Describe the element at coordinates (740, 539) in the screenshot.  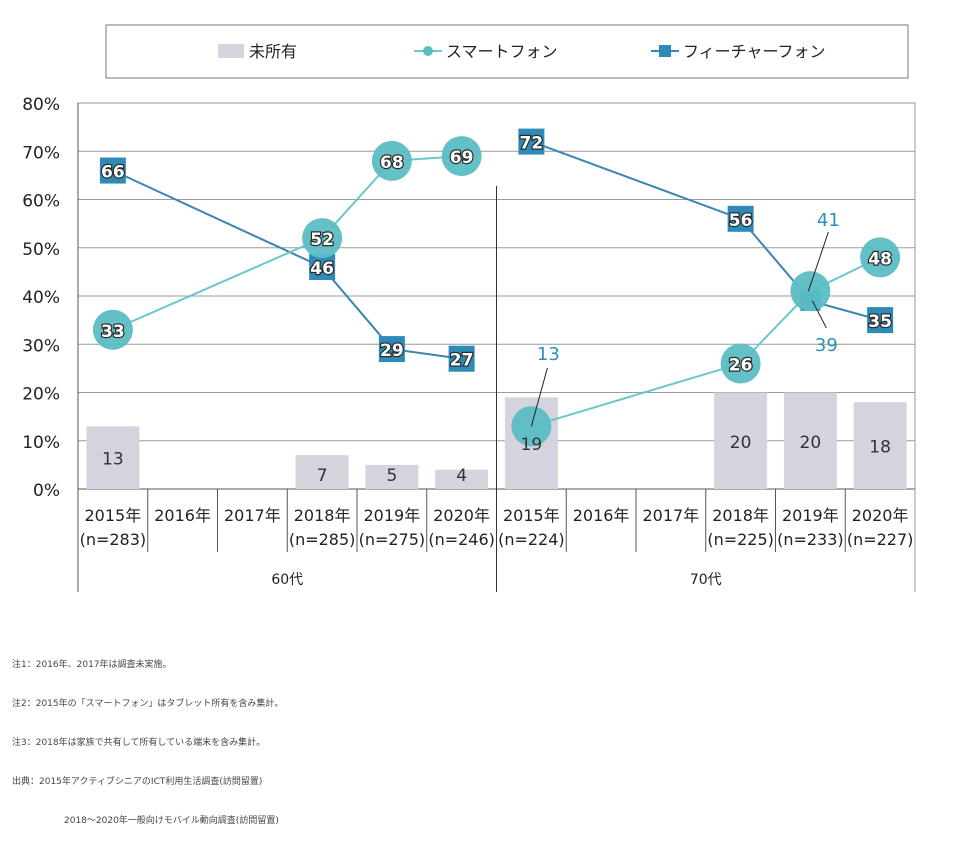
I see `x-tick-n: (n=225)` at that location.